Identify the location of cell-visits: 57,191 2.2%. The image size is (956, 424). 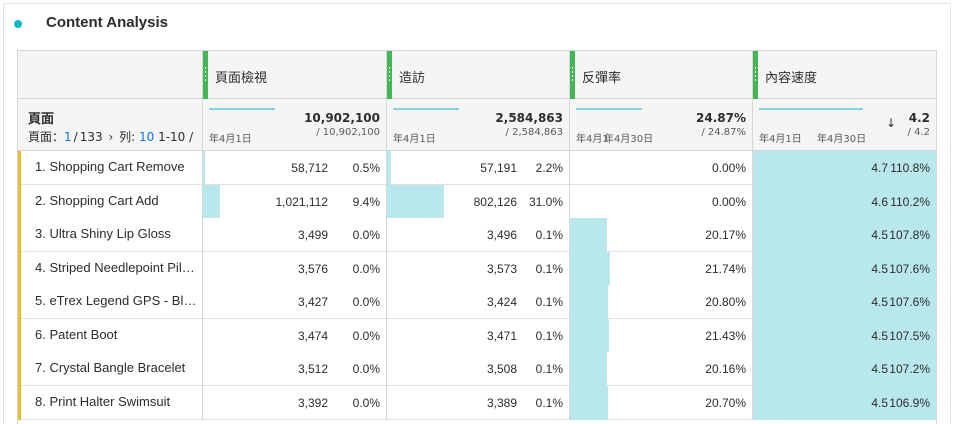
(477, 168).